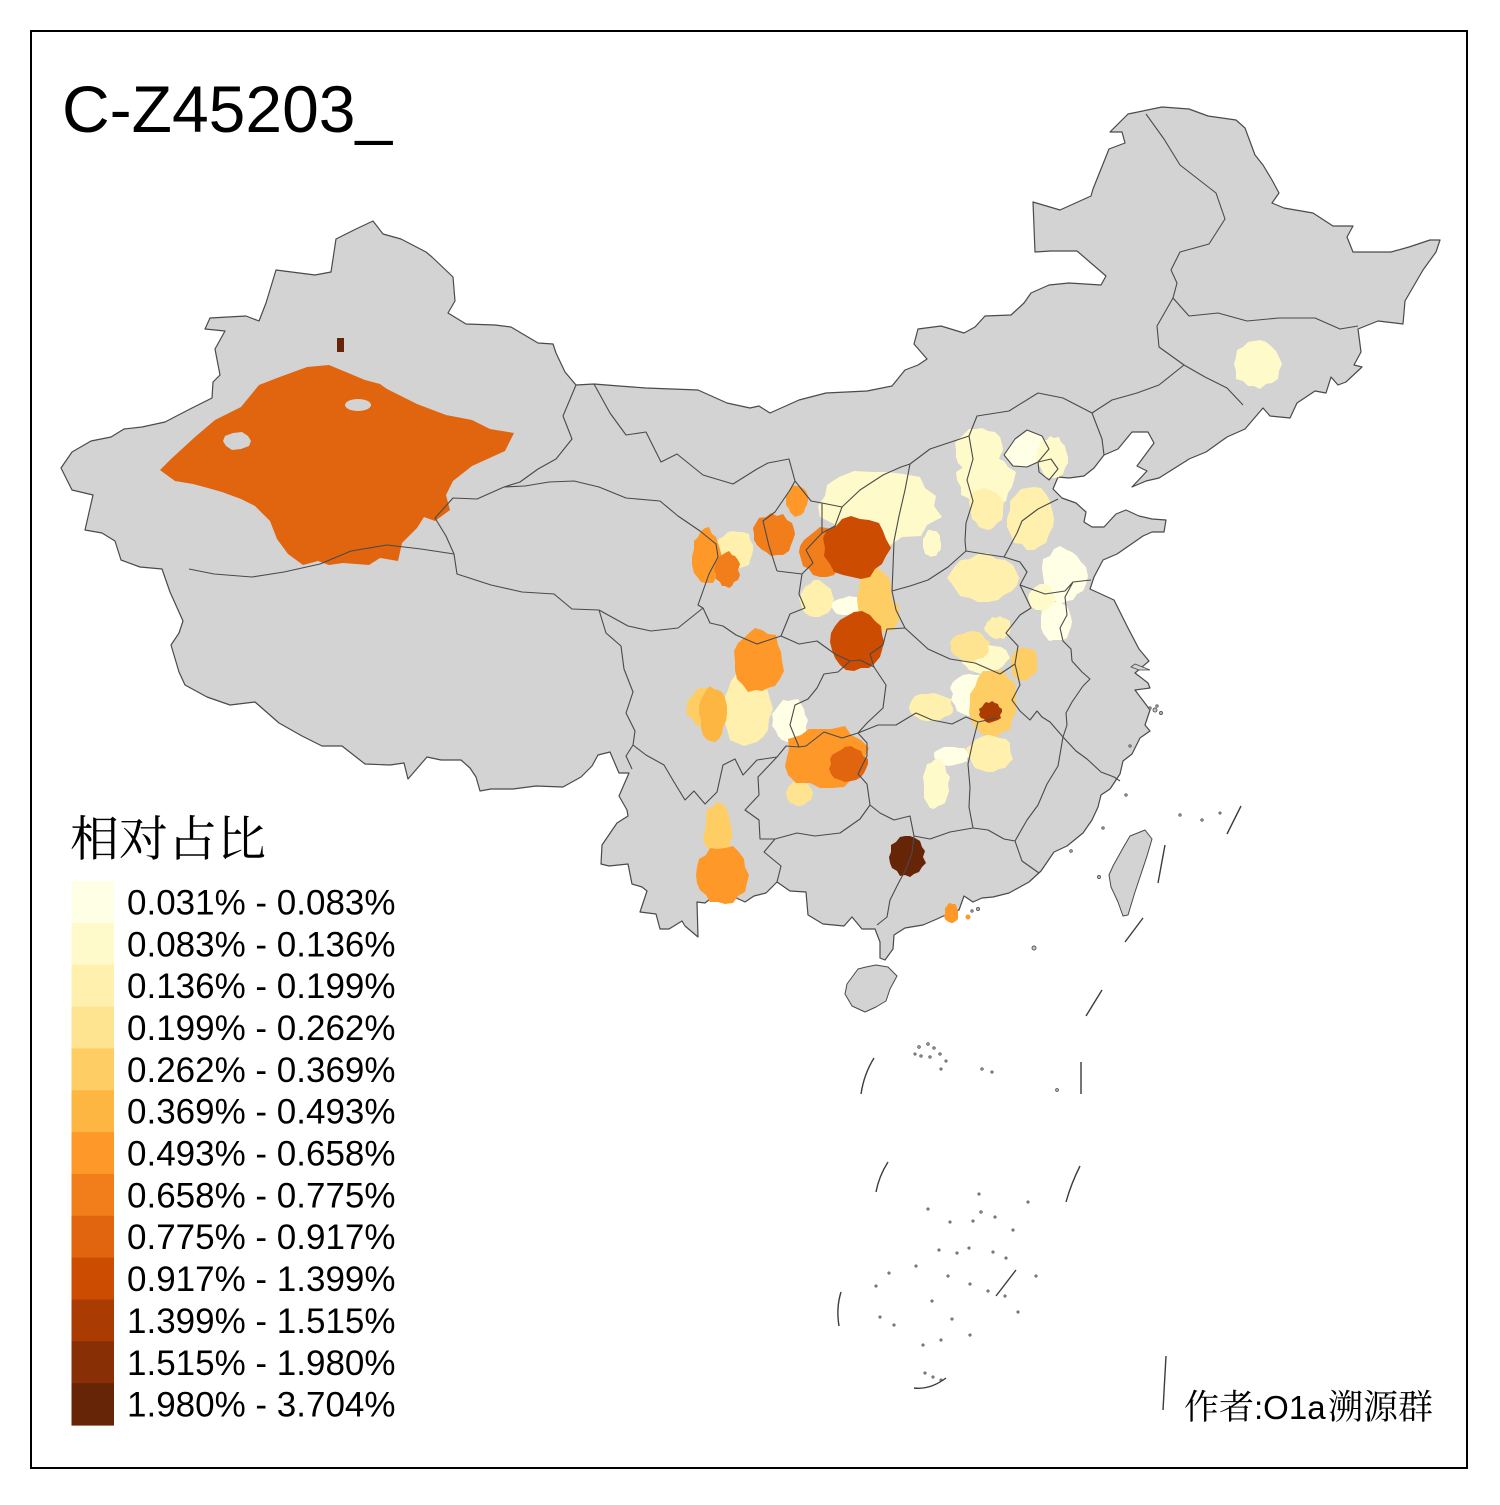 The height and width of the screenshot is (1505, 1500). Describe the element at coordinates (261, 1028) in the screenshot. I see `svg-text: 0.199% - 0.262%` at that location.